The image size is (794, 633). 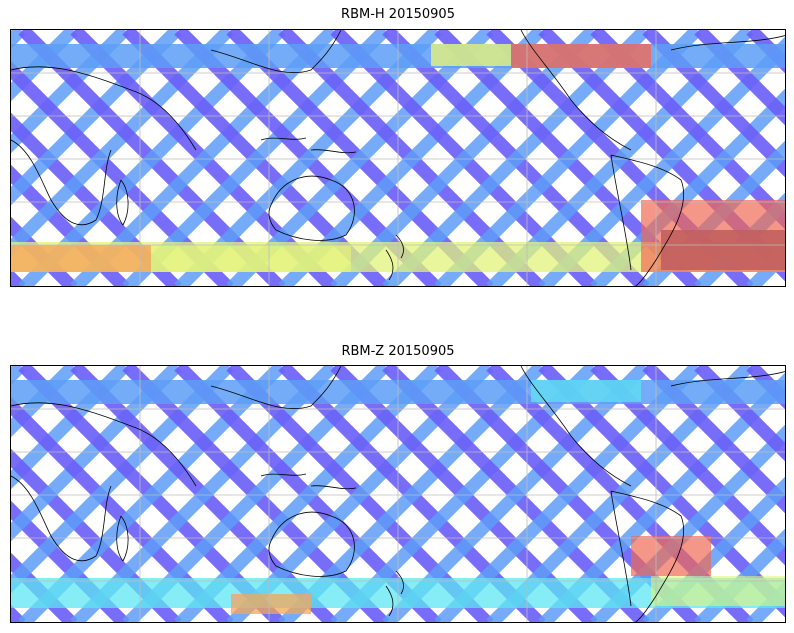 What do you see at coordinates (398, 351) in the screenshot?
I see `map-title-rbm-z: RBM-Z 20150905` at bounding box center [398, 351].